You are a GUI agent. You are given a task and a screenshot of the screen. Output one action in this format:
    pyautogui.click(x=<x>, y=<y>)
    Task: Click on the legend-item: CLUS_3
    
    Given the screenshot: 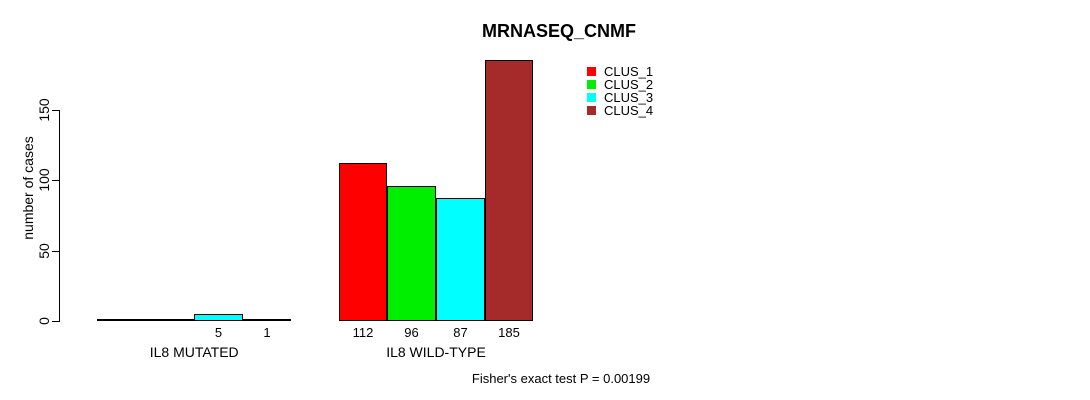 What is the action you would take?
    pyautogui.click(x=620, y=97)
    